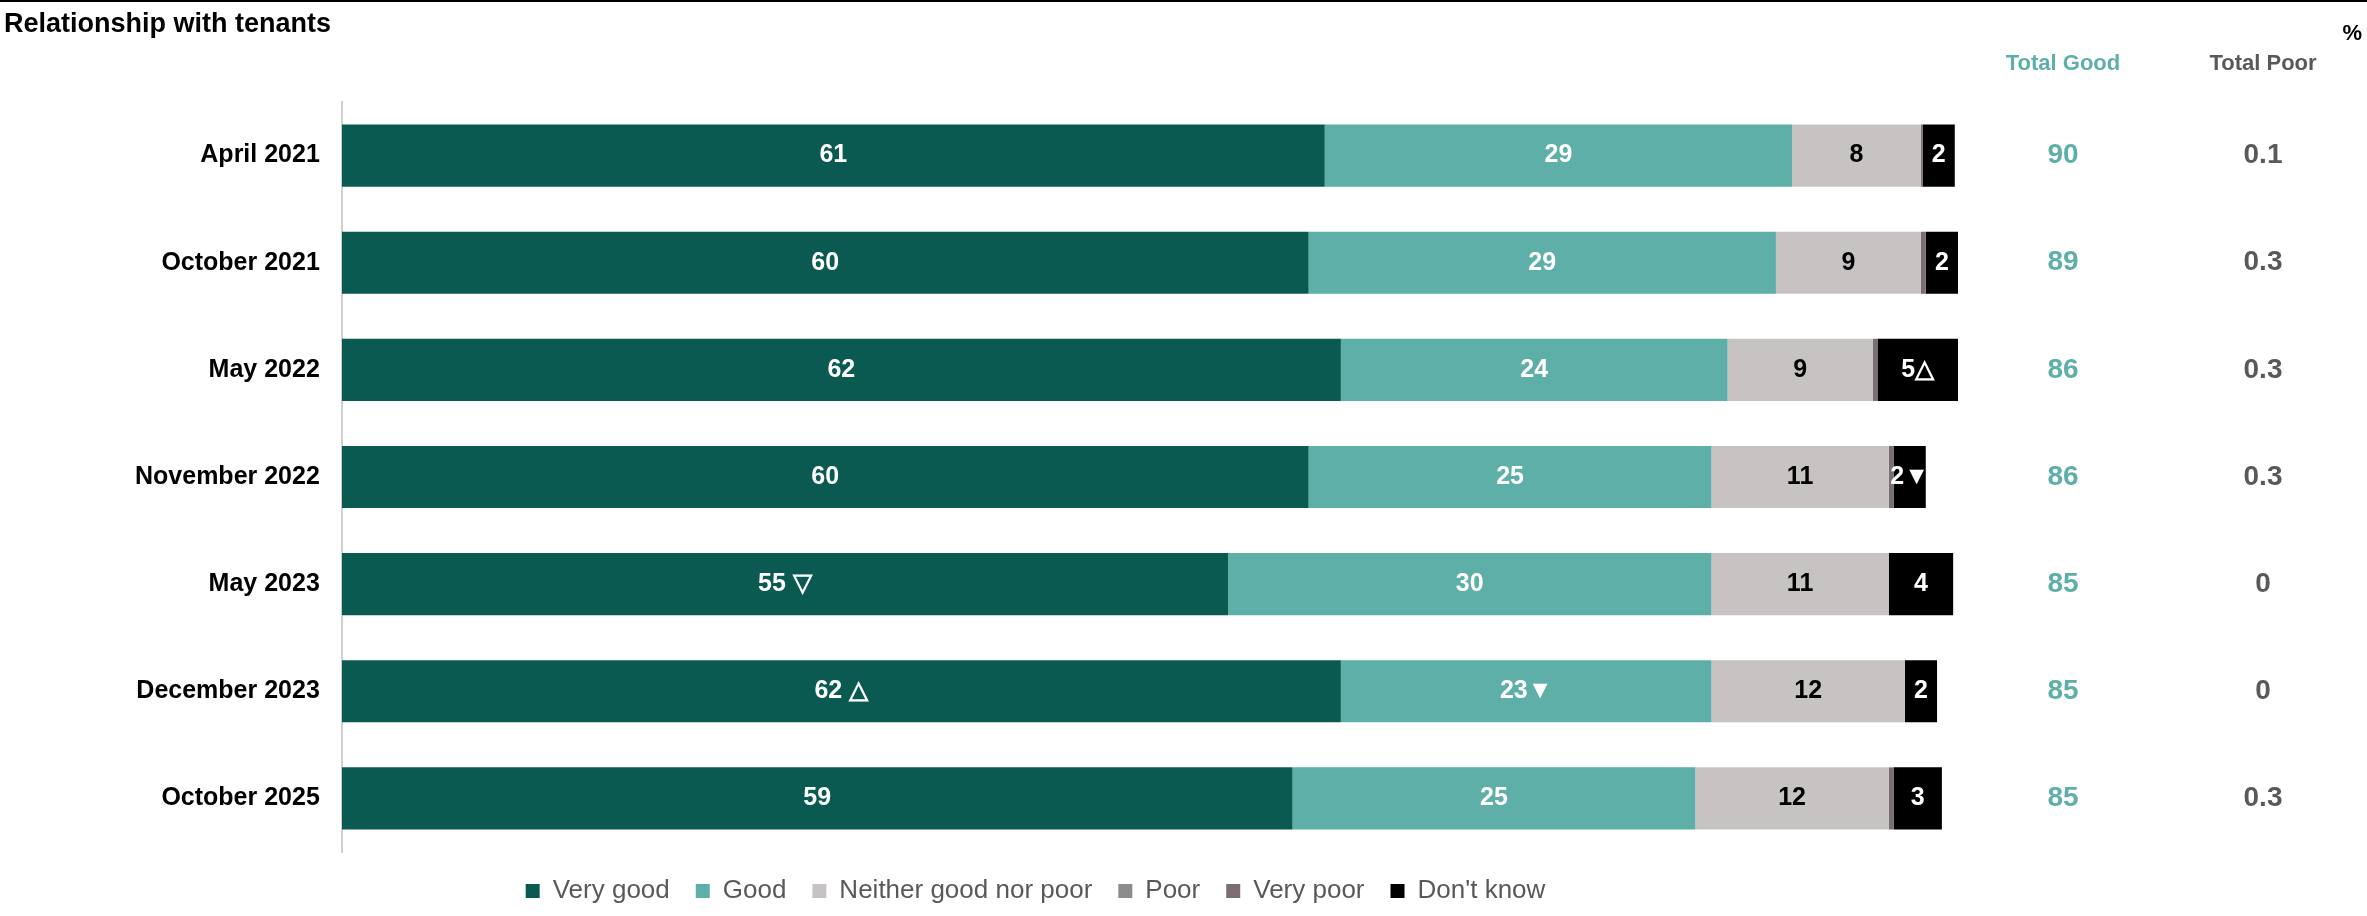 This screenshot has width=2367, height=916. I want to click on data-label: 62 △, so click(842, 689).